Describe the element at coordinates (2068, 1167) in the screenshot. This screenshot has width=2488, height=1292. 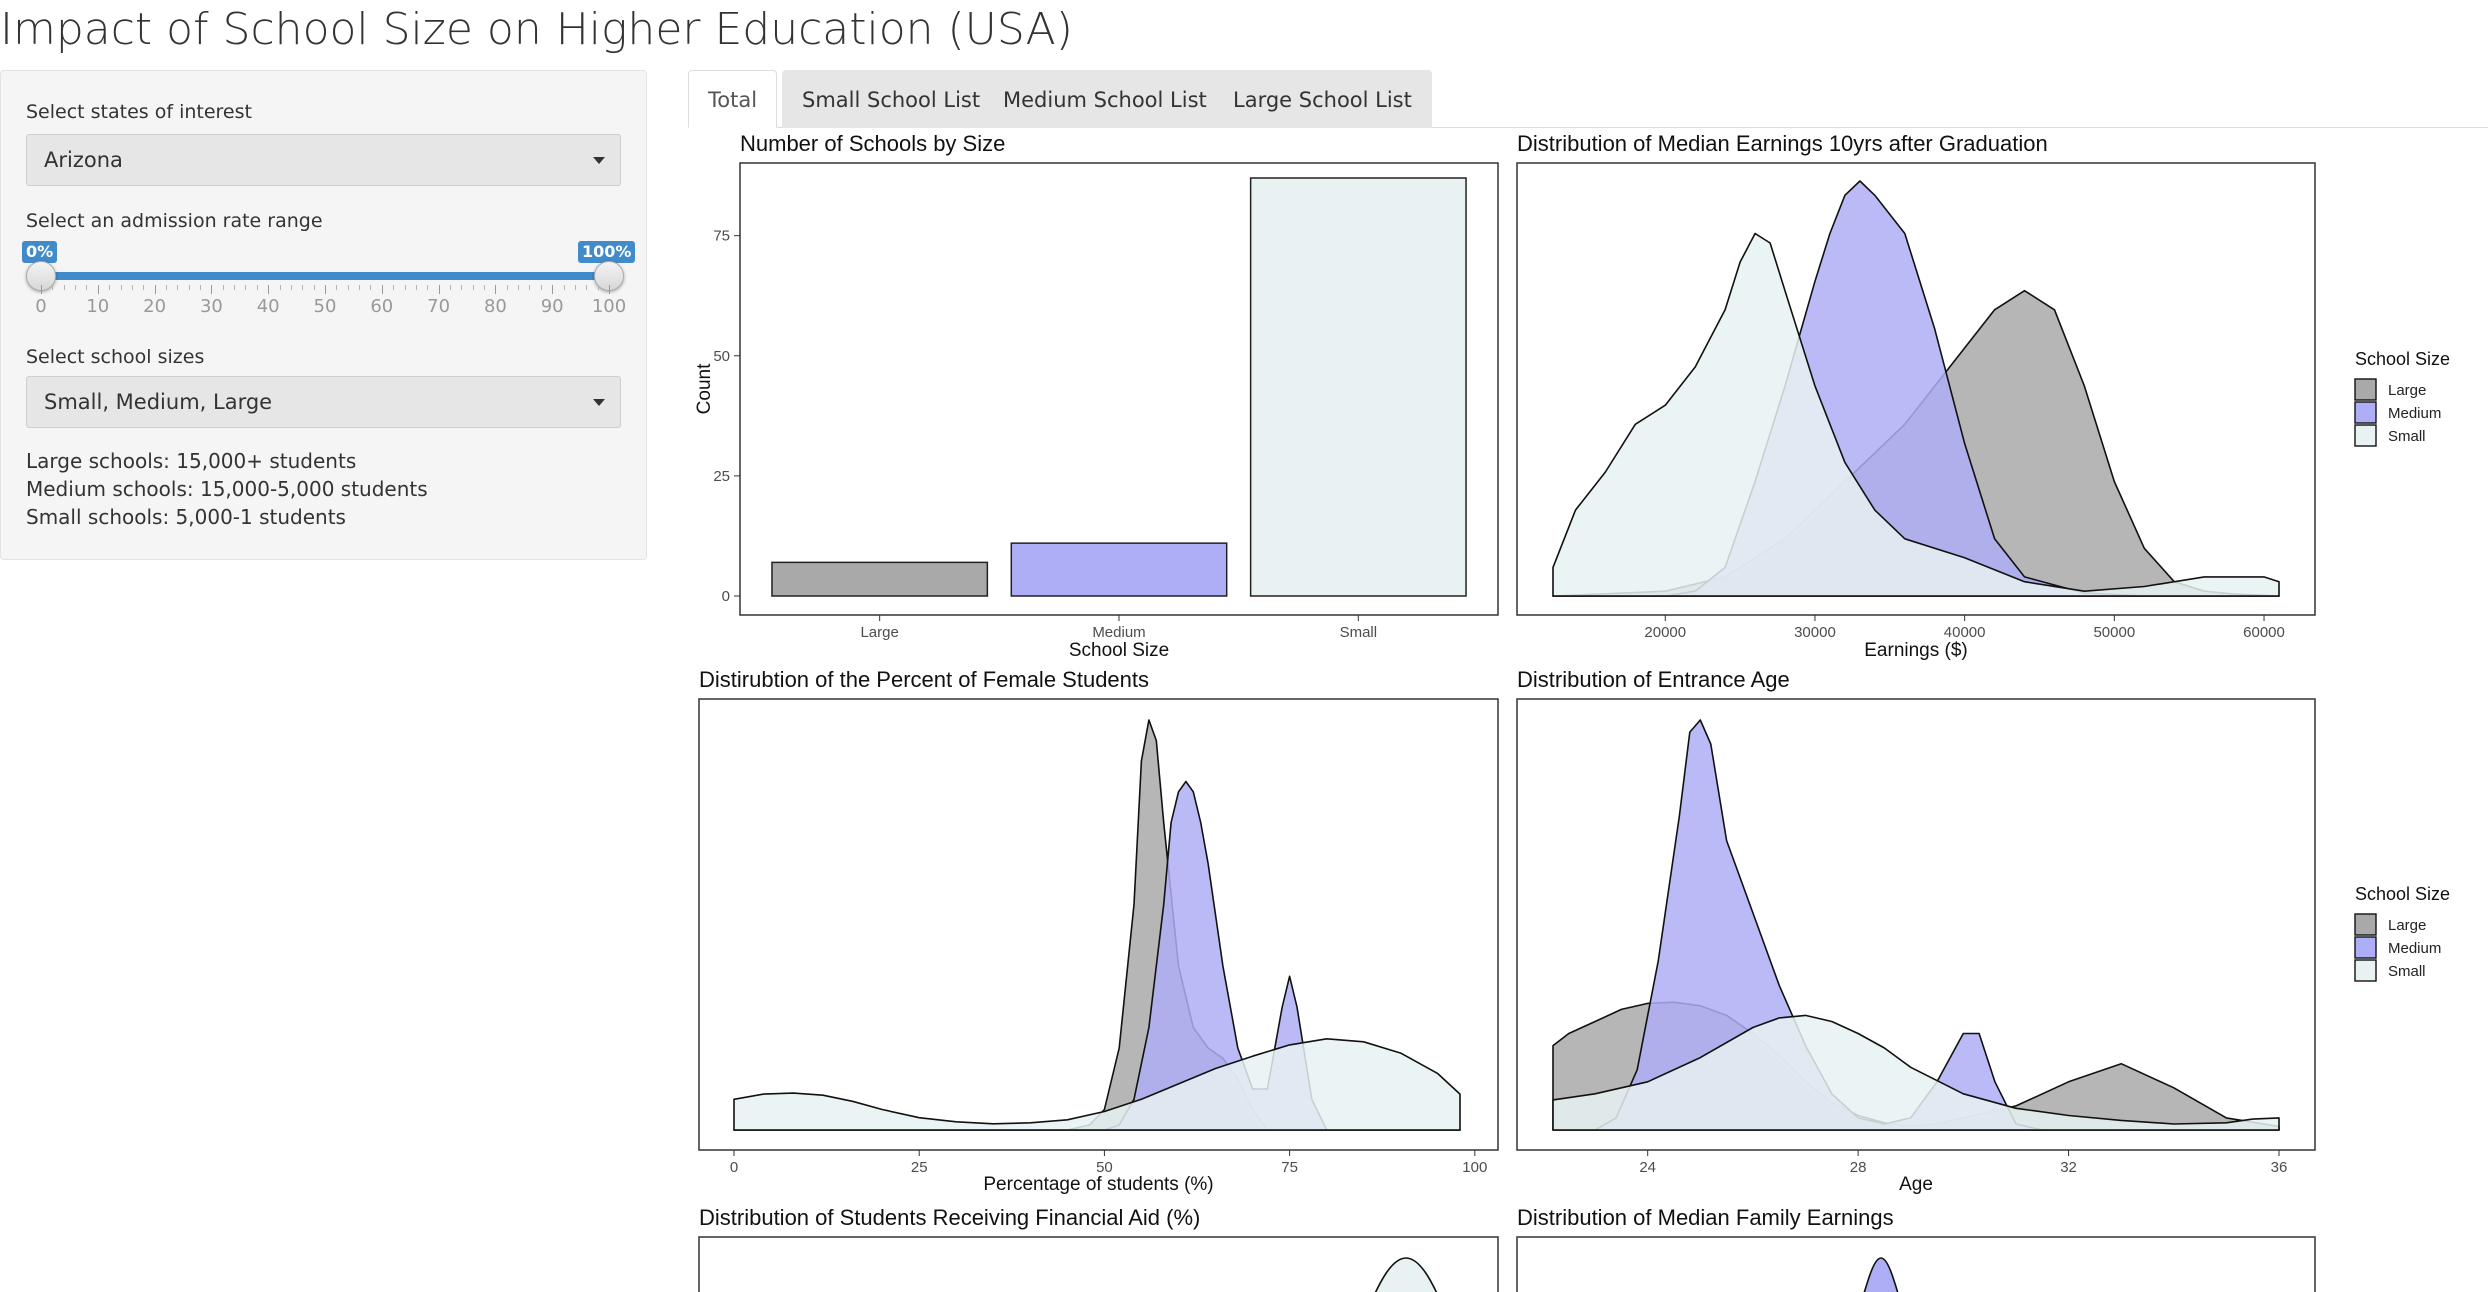
I see `x-tick-label: 32` at that location.